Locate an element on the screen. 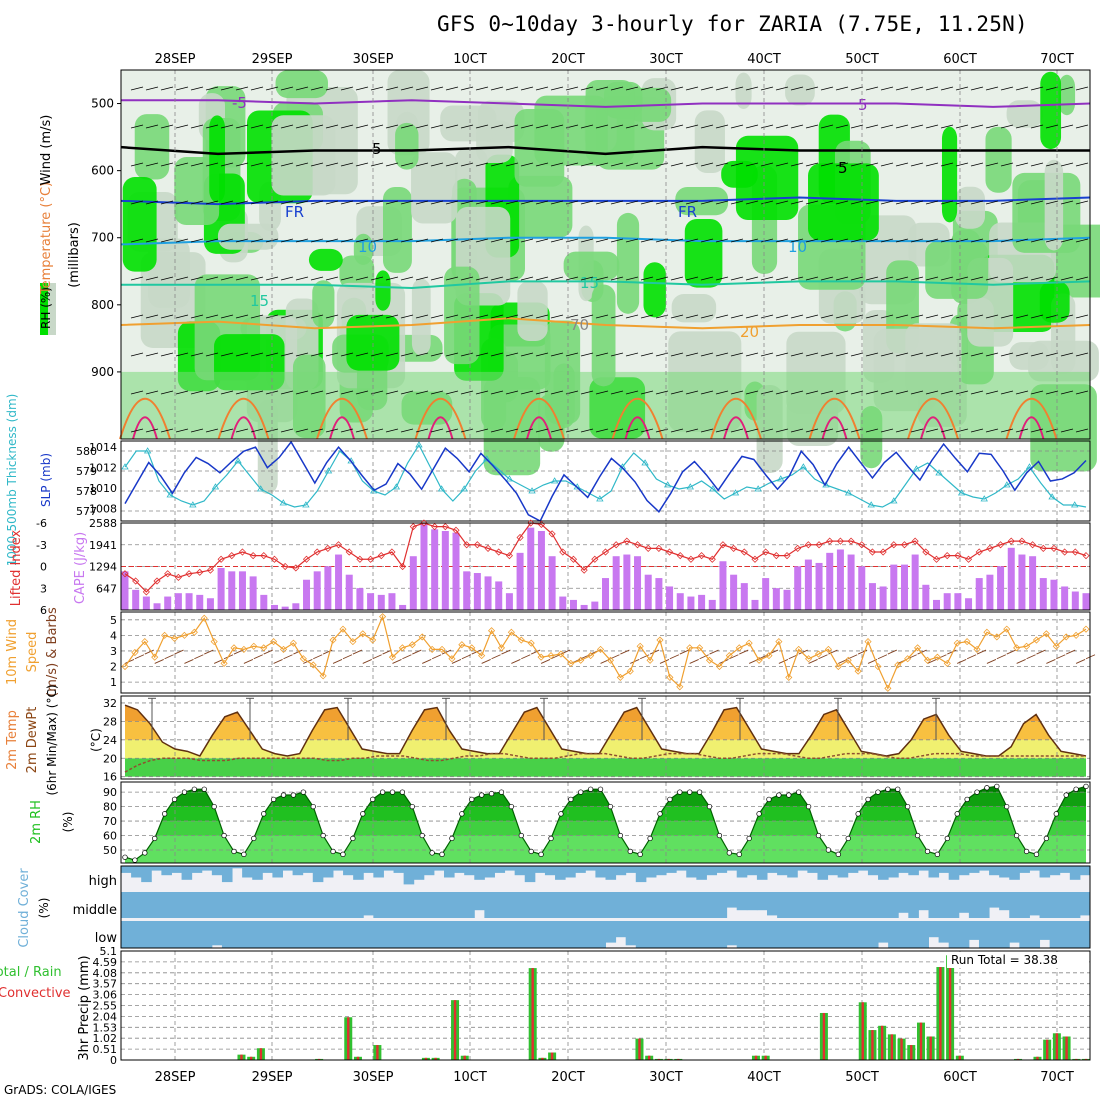 The height and width of the screenshot is (1100, 1100). y-tick-label: 700 is located at coordinates (102, 238).